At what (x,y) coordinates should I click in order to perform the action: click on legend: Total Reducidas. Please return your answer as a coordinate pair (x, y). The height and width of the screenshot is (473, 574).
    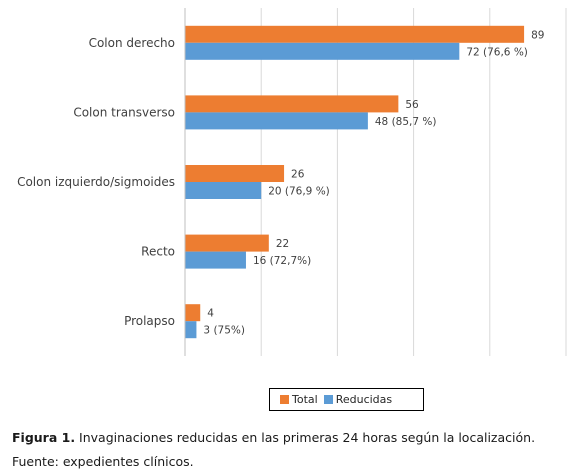
    Looking at the image, I should click on (346, 399).